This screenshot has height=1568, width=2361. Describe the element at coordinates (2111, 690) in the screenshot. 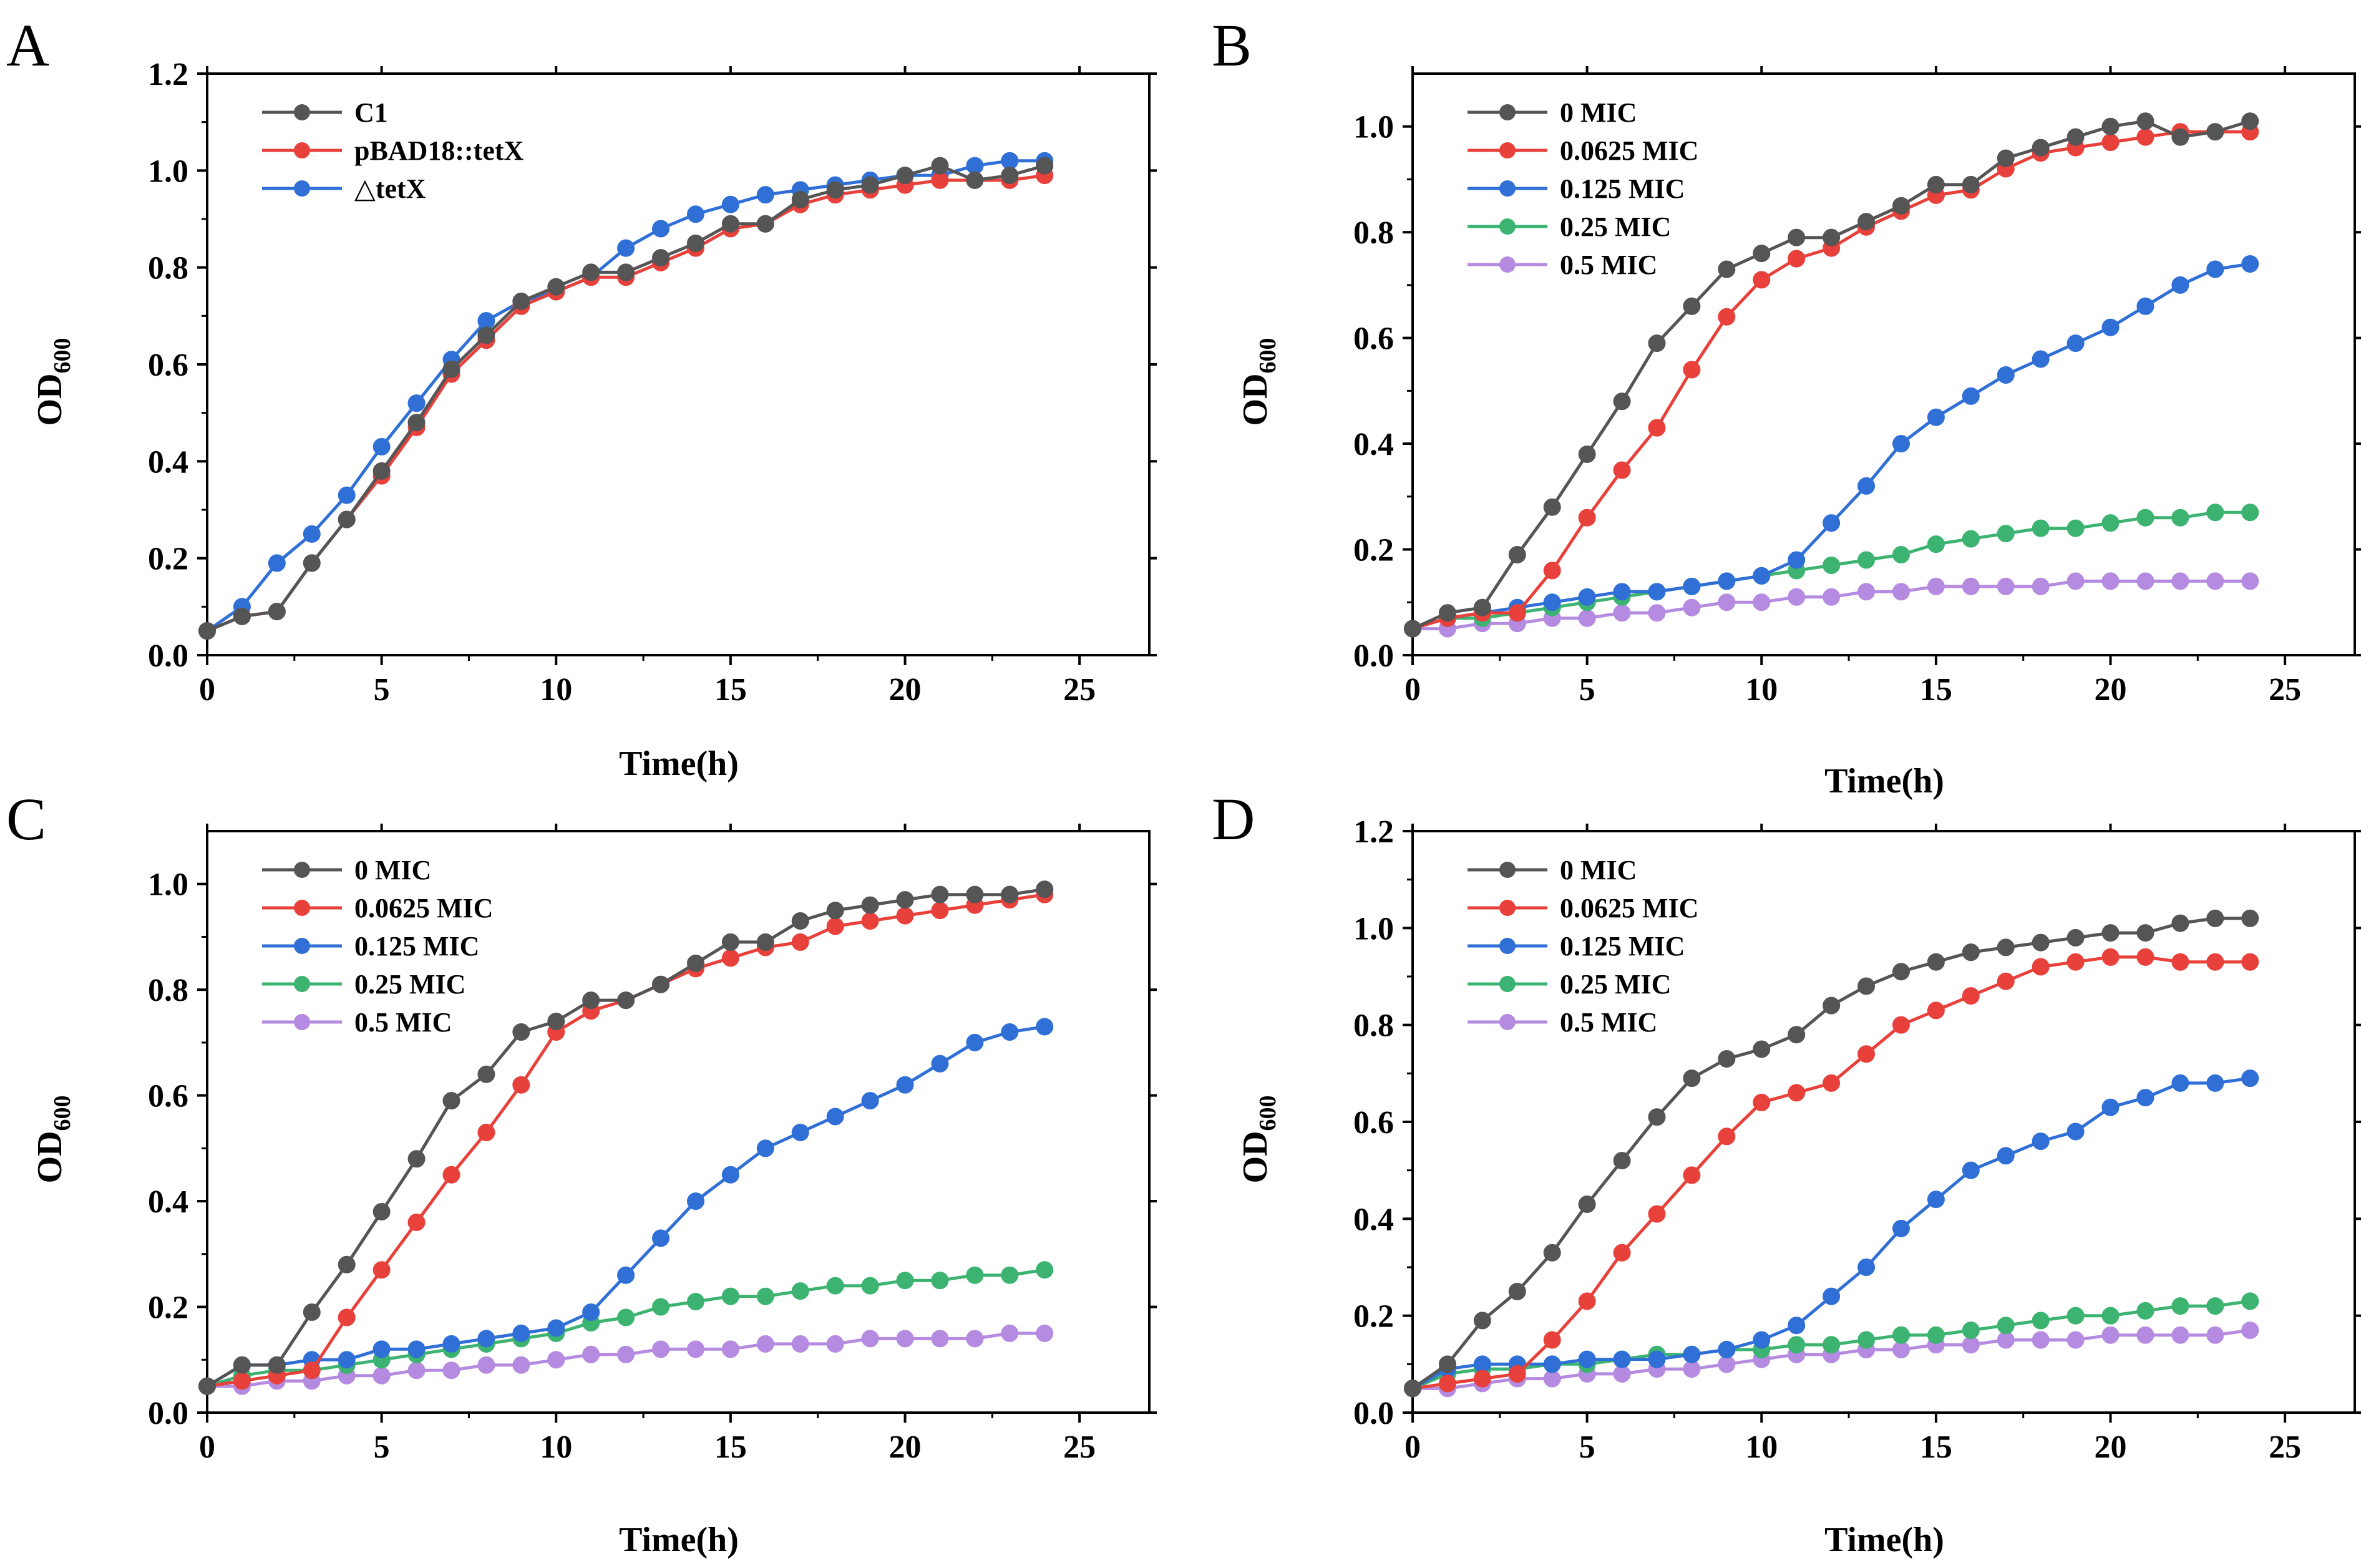

I see `x-tick-label: 20` at that location.